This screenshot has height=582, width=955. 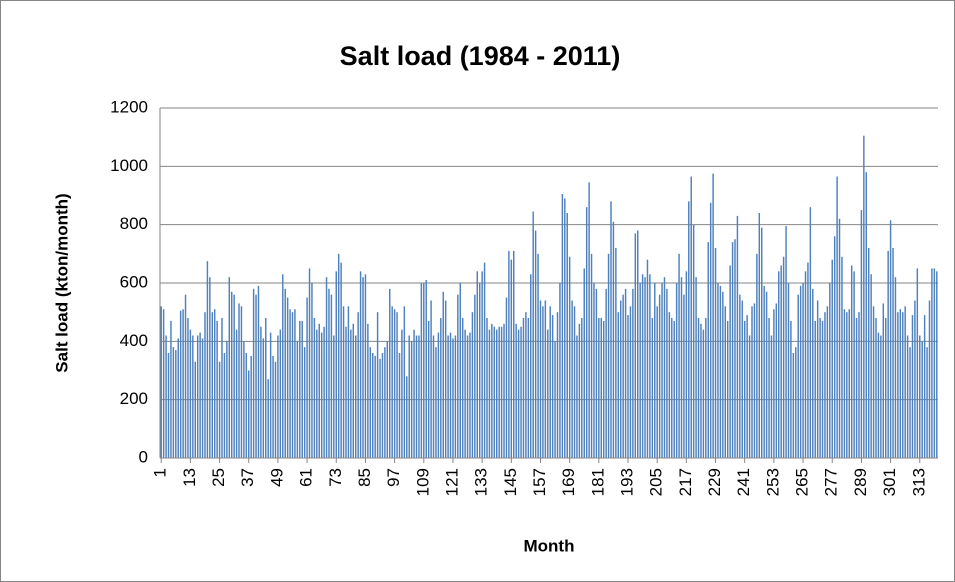 What do you see at coordinates (549, 545) in the screenshot?
I see `x-axis-label: Month` at bounding box center [549, 545].